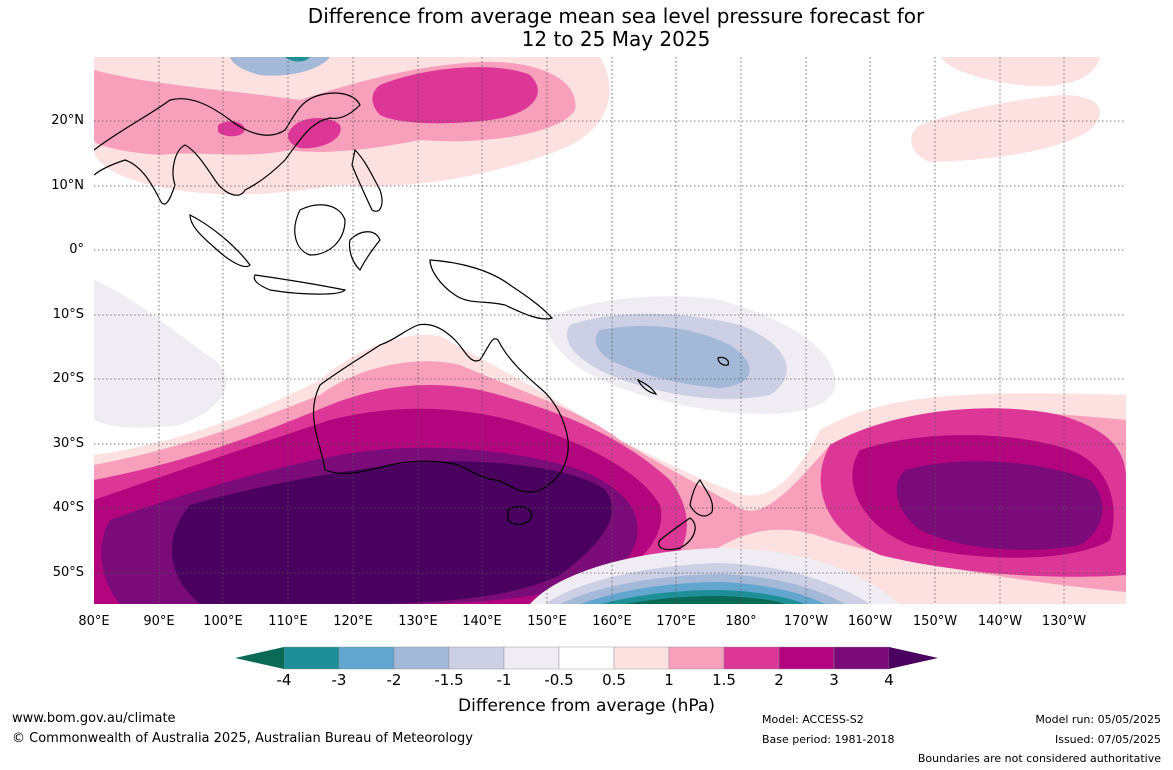 This screenshot has height=770, width=1173. Describe the element at coordinates (418, 621) in the screenshot. I see `lon-label: 130°E` at that location.